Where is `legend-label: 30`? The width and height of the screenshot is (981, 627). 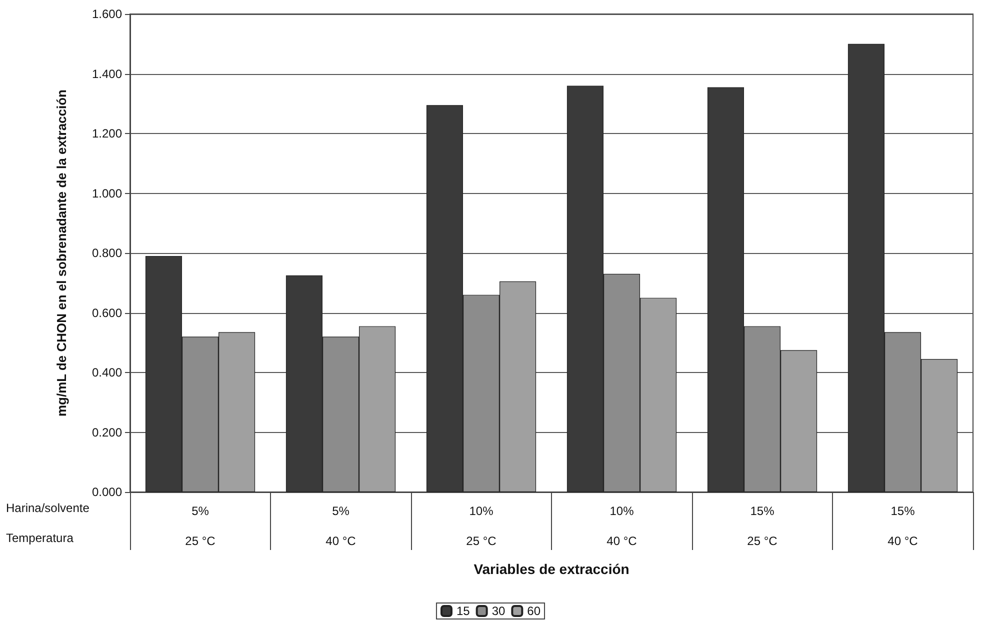 legend-label: 30 is located at coordinates (499, 611).